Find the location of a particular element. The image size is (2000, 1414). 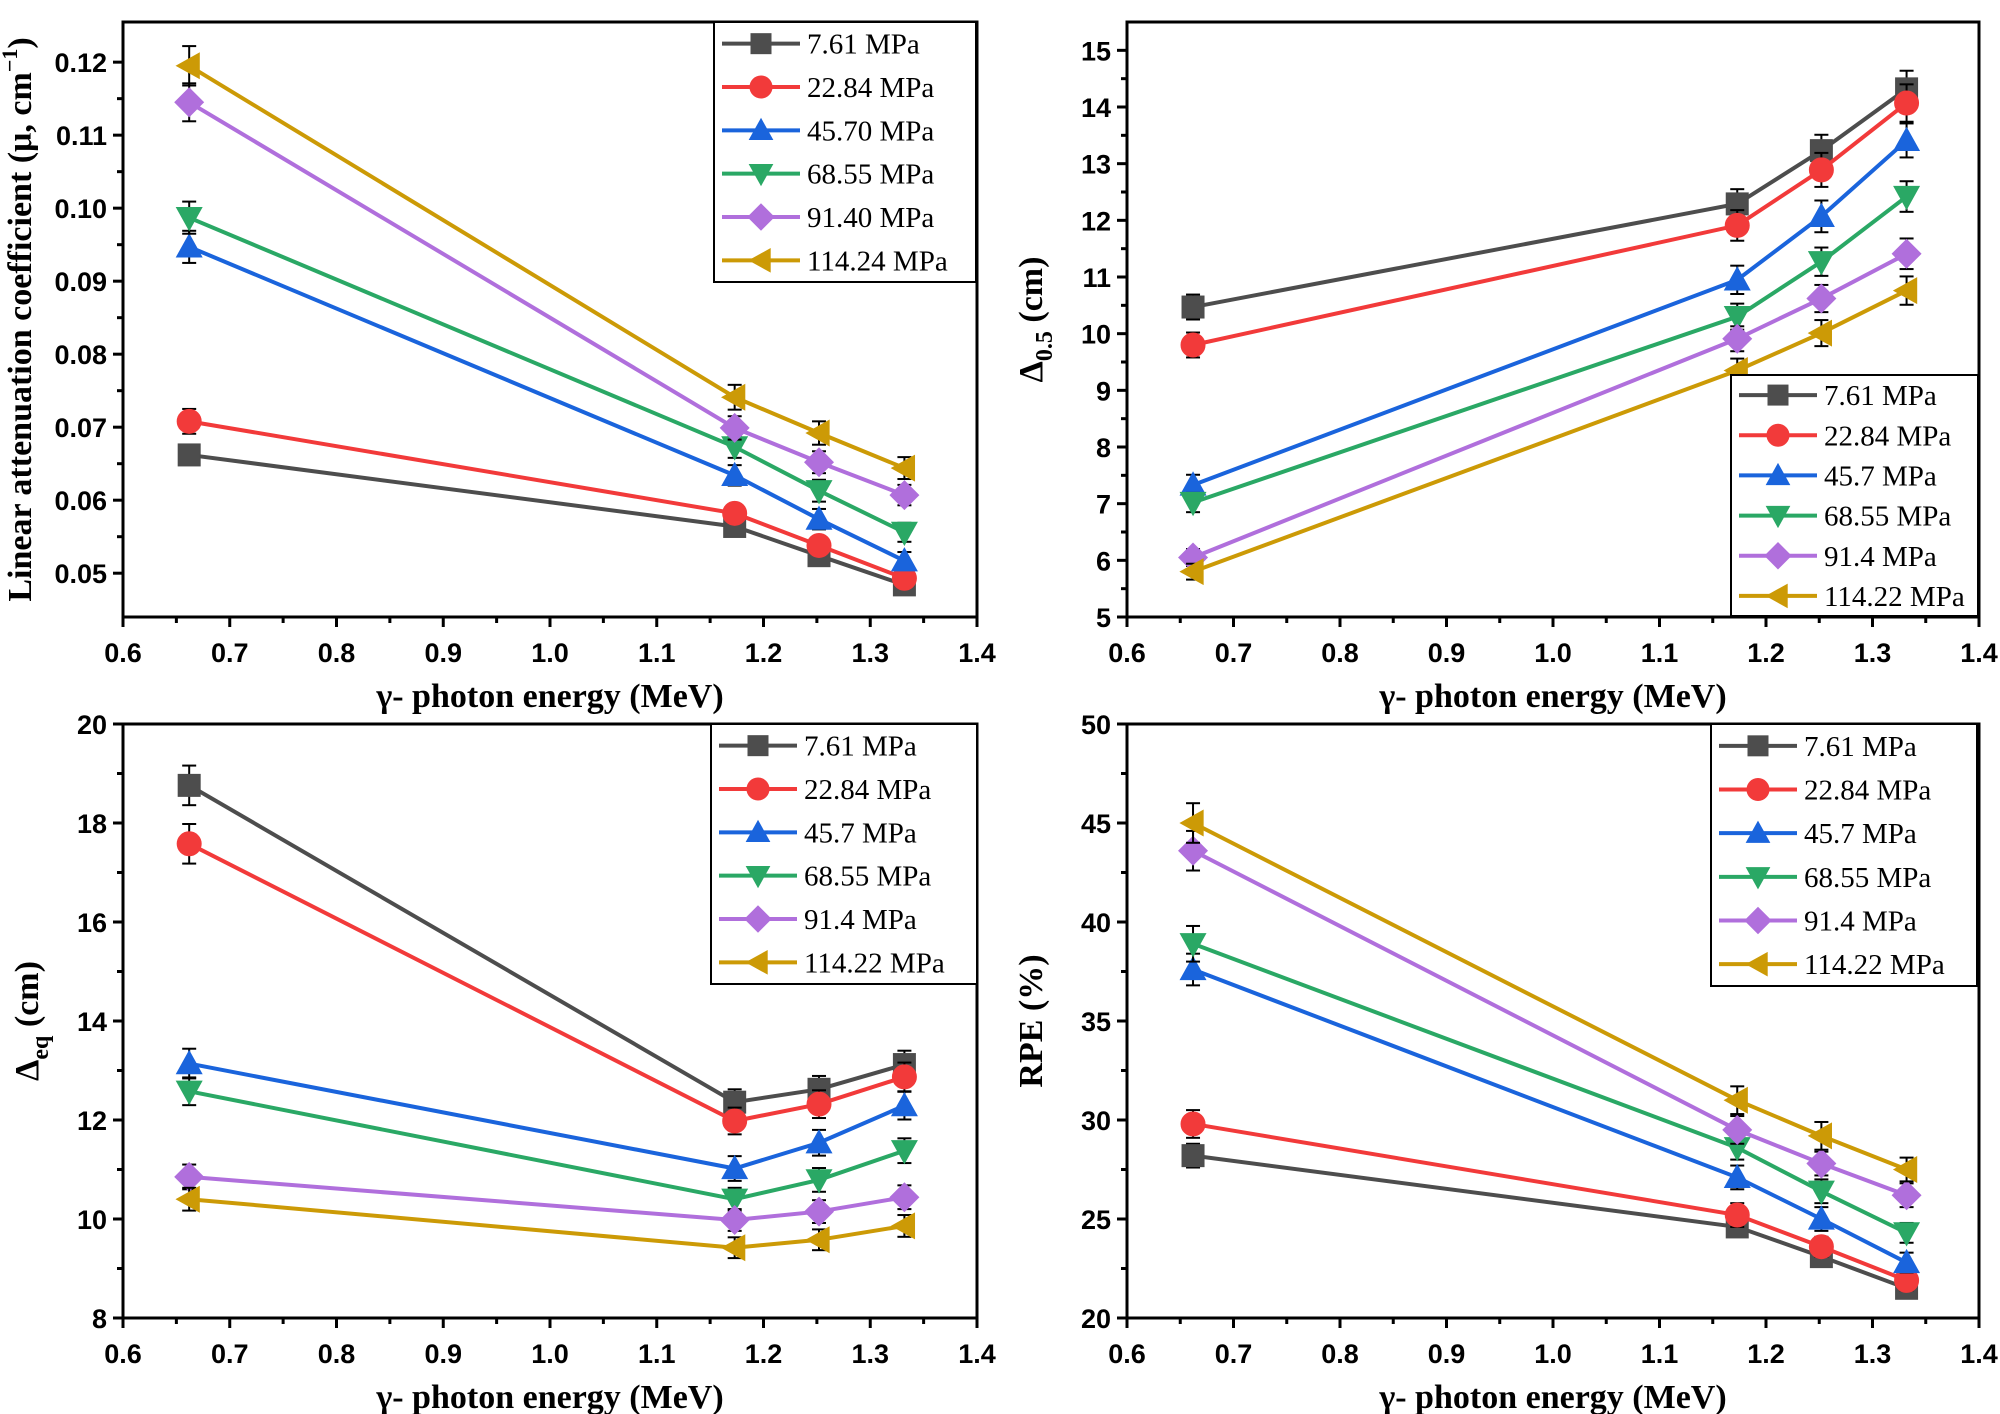

x-tick-label: 0.6 is located at coordinates (123, 653).